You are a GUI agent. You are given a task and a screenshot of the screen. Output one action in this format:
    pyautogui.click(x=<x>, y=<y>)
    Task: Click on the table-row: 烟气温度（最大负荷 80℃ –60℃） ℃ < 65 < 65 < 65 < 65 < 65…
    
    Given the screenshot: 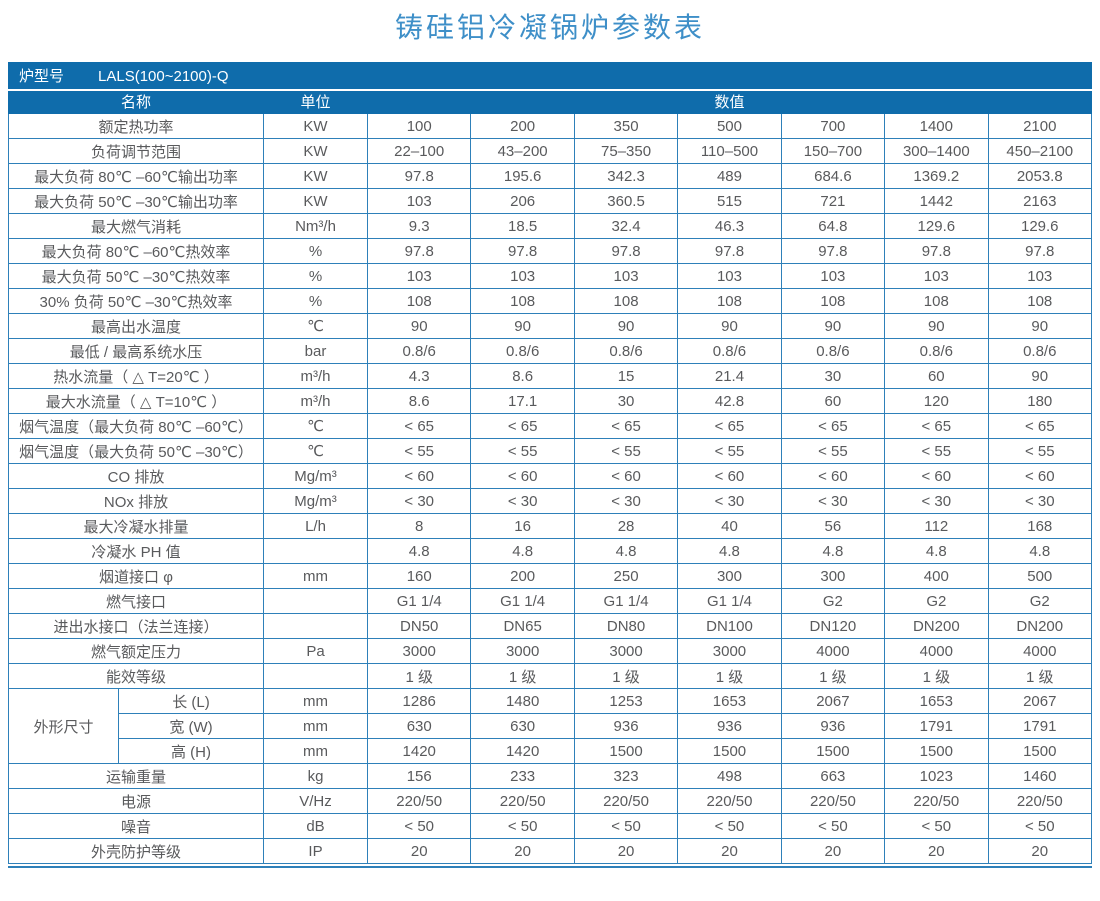 What is the action you would take?
    pyautogui.click(x=550, y=426)
    